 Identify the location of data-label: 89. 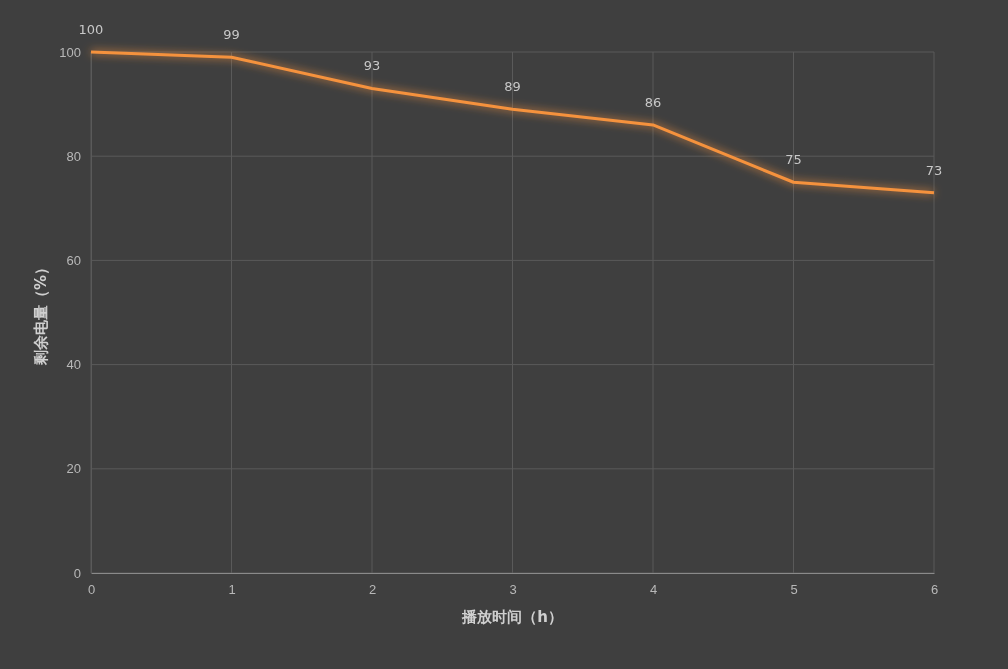
(512, 87).